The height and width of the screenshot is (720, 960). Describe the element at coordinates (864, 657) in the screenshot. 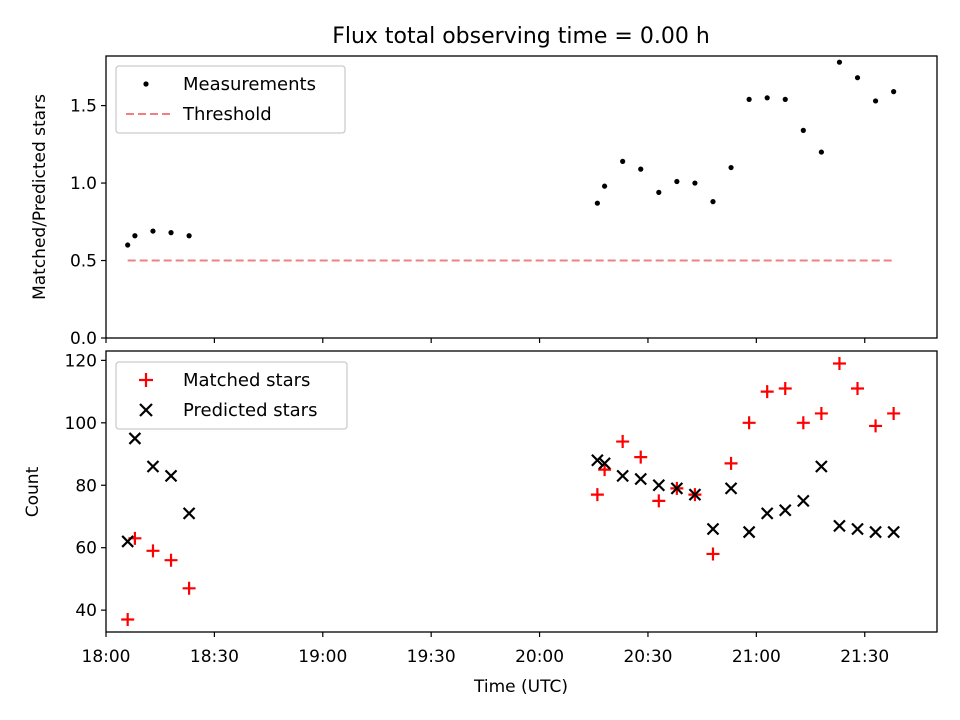

I see `x-tick-label: 21:30` at that location.